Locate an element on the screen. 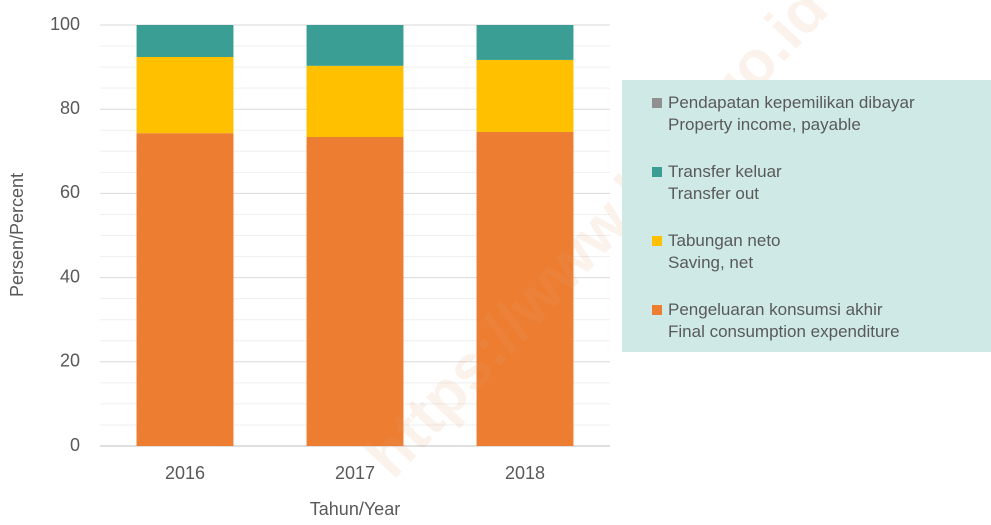 This screenshot has width=991, height=525. x-tick-label: 2018 is located at coordinates (525, 473).